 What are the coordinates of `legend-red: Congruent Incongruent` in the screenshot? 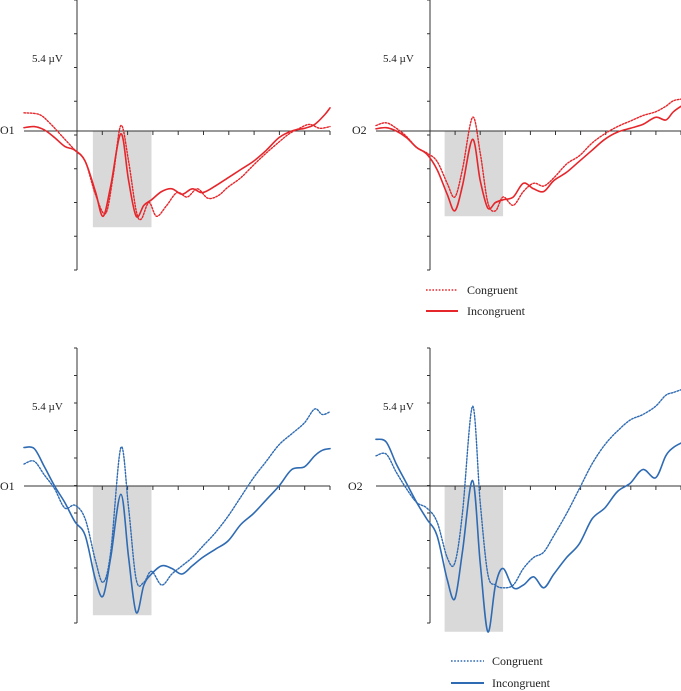 It's located at (476, 300).